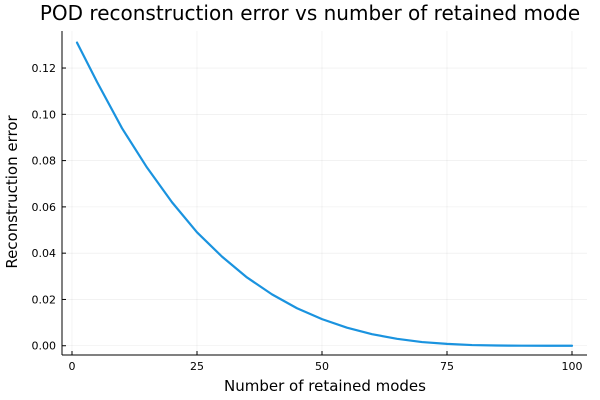 The height and width of the screenshot is (400, 600). Describe the element at coordinates (44, 299) in the screenshot. I see `y-tick-label: 0.02` at that location.